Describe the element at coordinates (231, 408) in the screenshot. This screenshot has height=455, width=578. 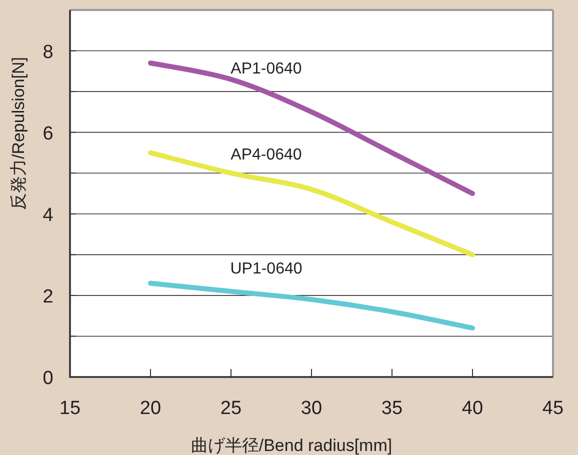
I see `x-tick-label: 25` at that location.